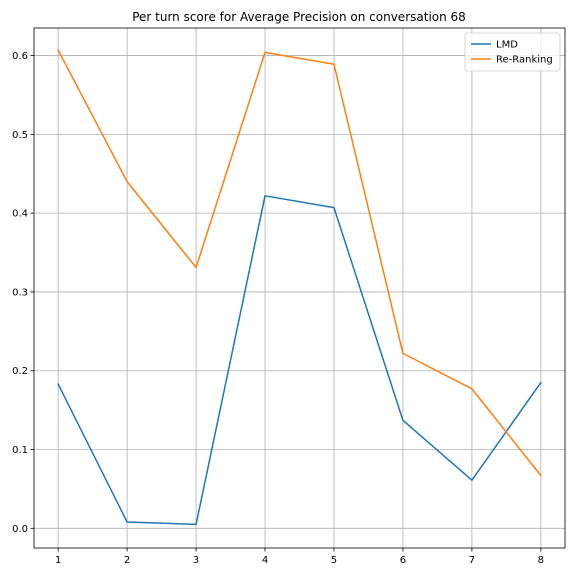 The height and width of the screenshot is (576, 576). Describe the element at coordinates (20, 371) in the screenshot. I see `y-tick-label: 0.2` at that location.